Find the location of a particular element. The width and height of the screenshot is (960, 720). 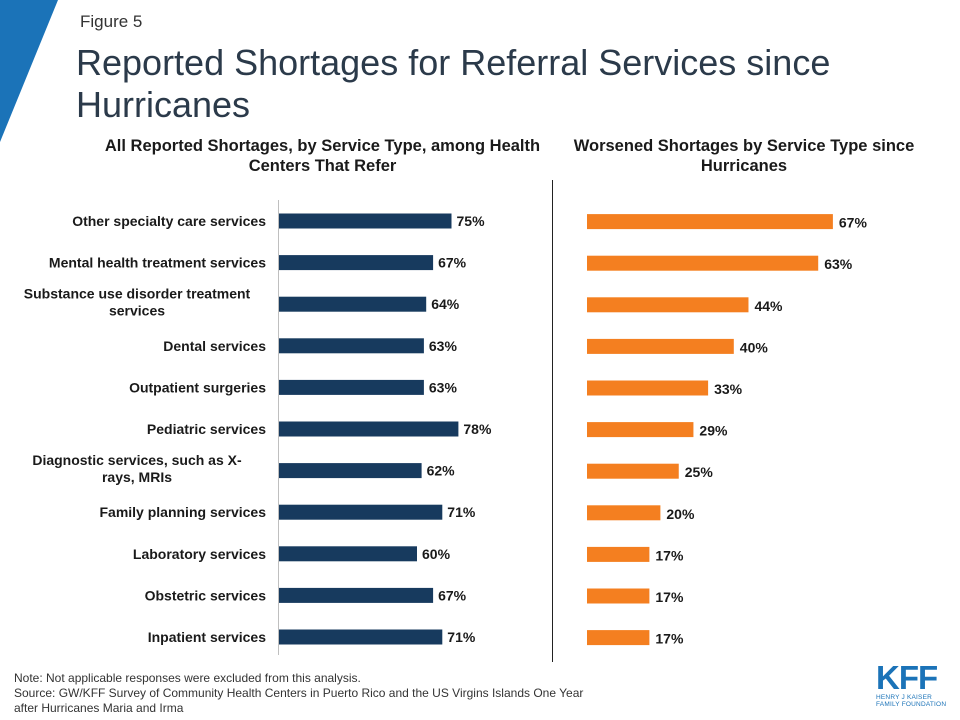

logo-line: HENRY J KAISER is located at coordinates (904, 697).